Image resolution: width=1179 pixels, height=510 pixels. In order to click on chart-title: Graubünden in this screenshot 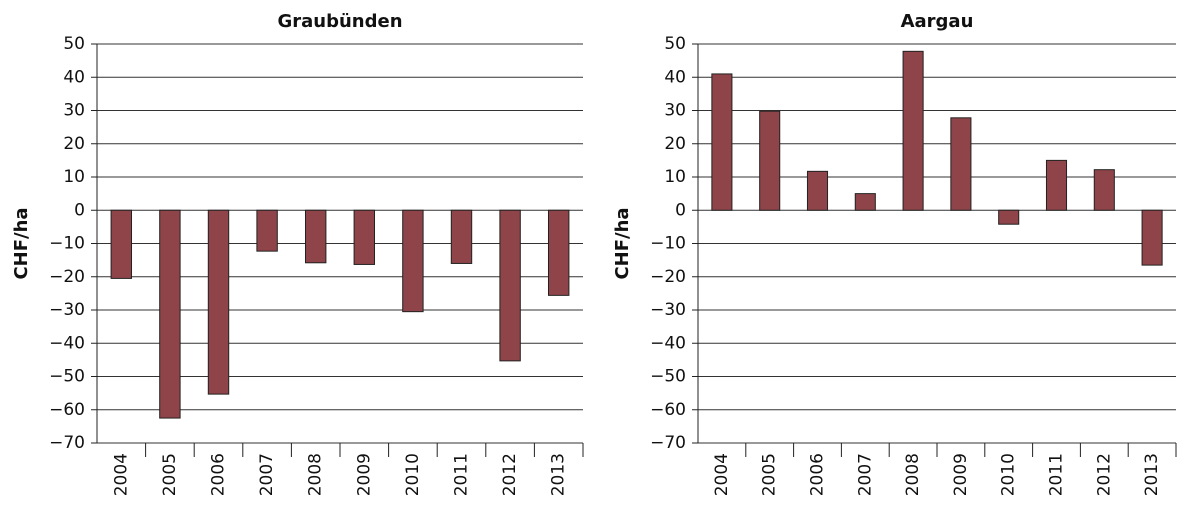, I will do `click(339, 21)`.